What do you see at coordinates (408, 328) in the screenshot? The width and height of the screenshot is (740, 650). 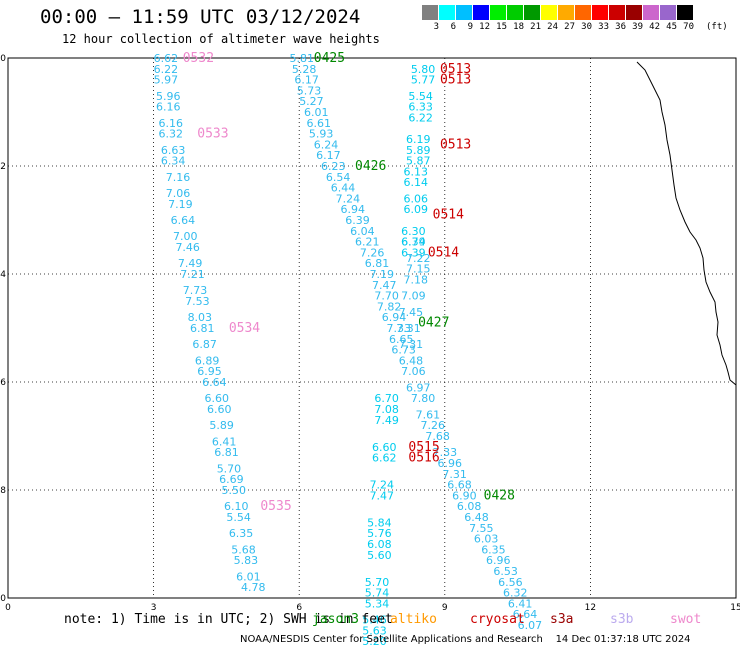 I see `wave-height-value: 7.31` at bounding box center [408, 328].